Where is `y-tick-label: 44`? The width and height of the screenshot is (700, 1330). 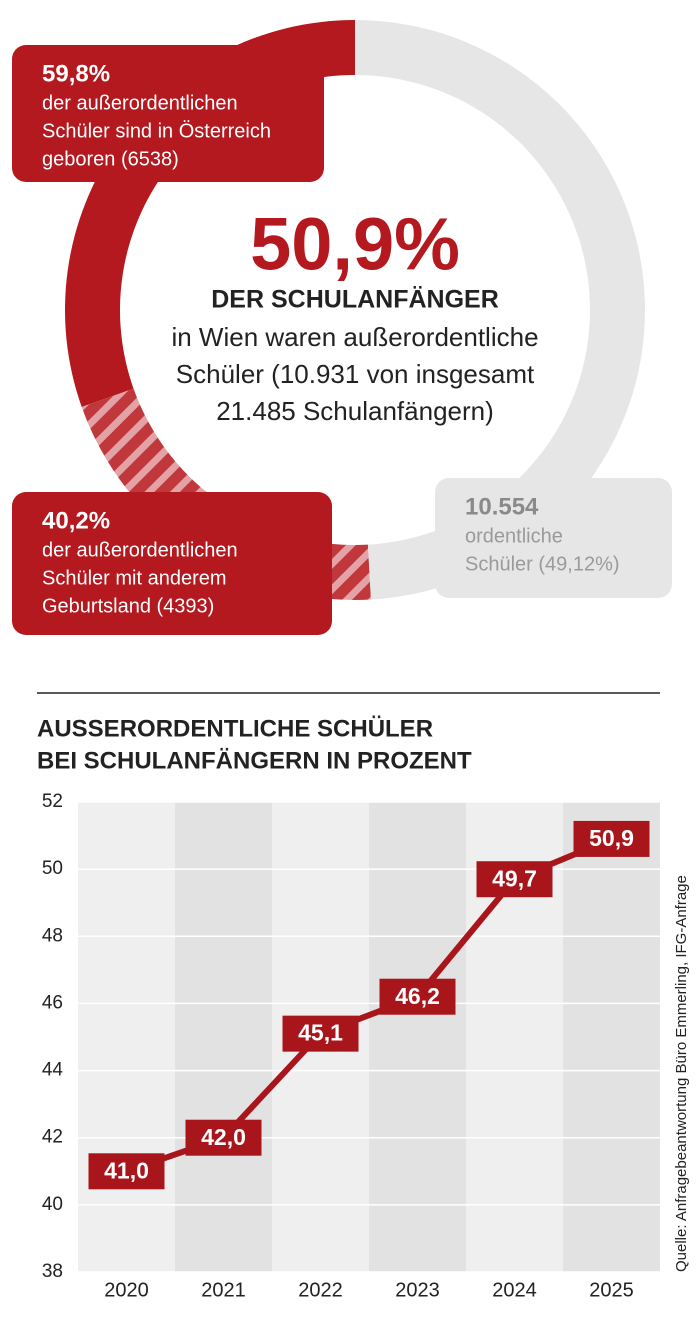
y-tick-label: 44 is located at coordinates (53, 1070).